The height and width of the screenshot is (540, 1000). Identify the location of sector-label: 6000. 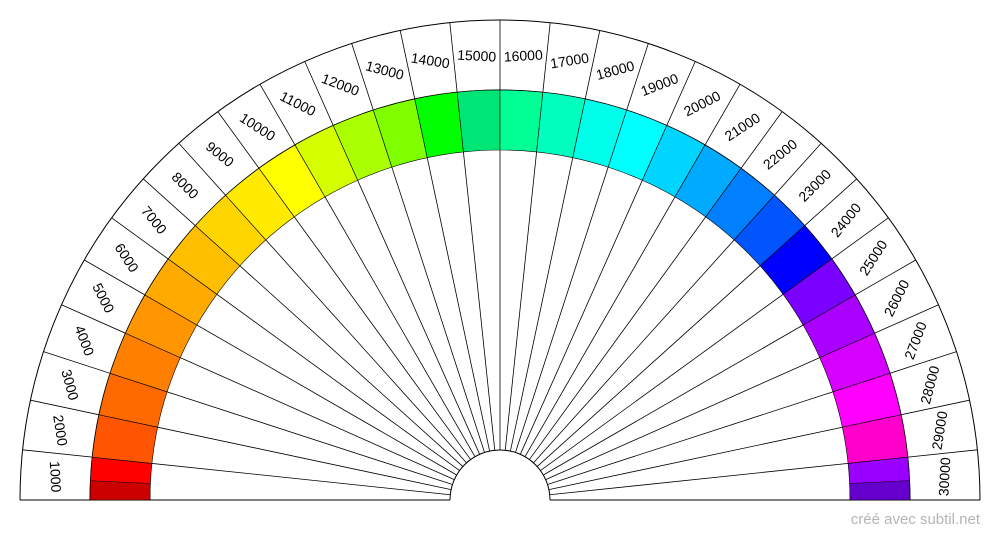
(127, 257).